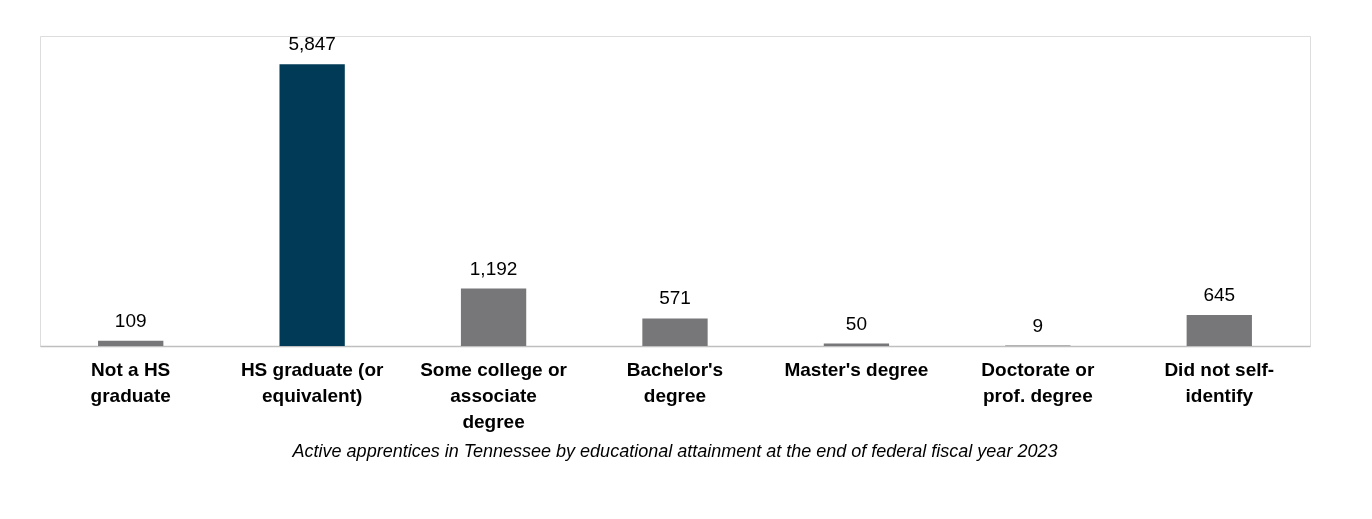 This screenshot has height=519, width=1372. Describe the element at coordinates (856, 323) in the screenshot. I see `data-label: 50` at that location.